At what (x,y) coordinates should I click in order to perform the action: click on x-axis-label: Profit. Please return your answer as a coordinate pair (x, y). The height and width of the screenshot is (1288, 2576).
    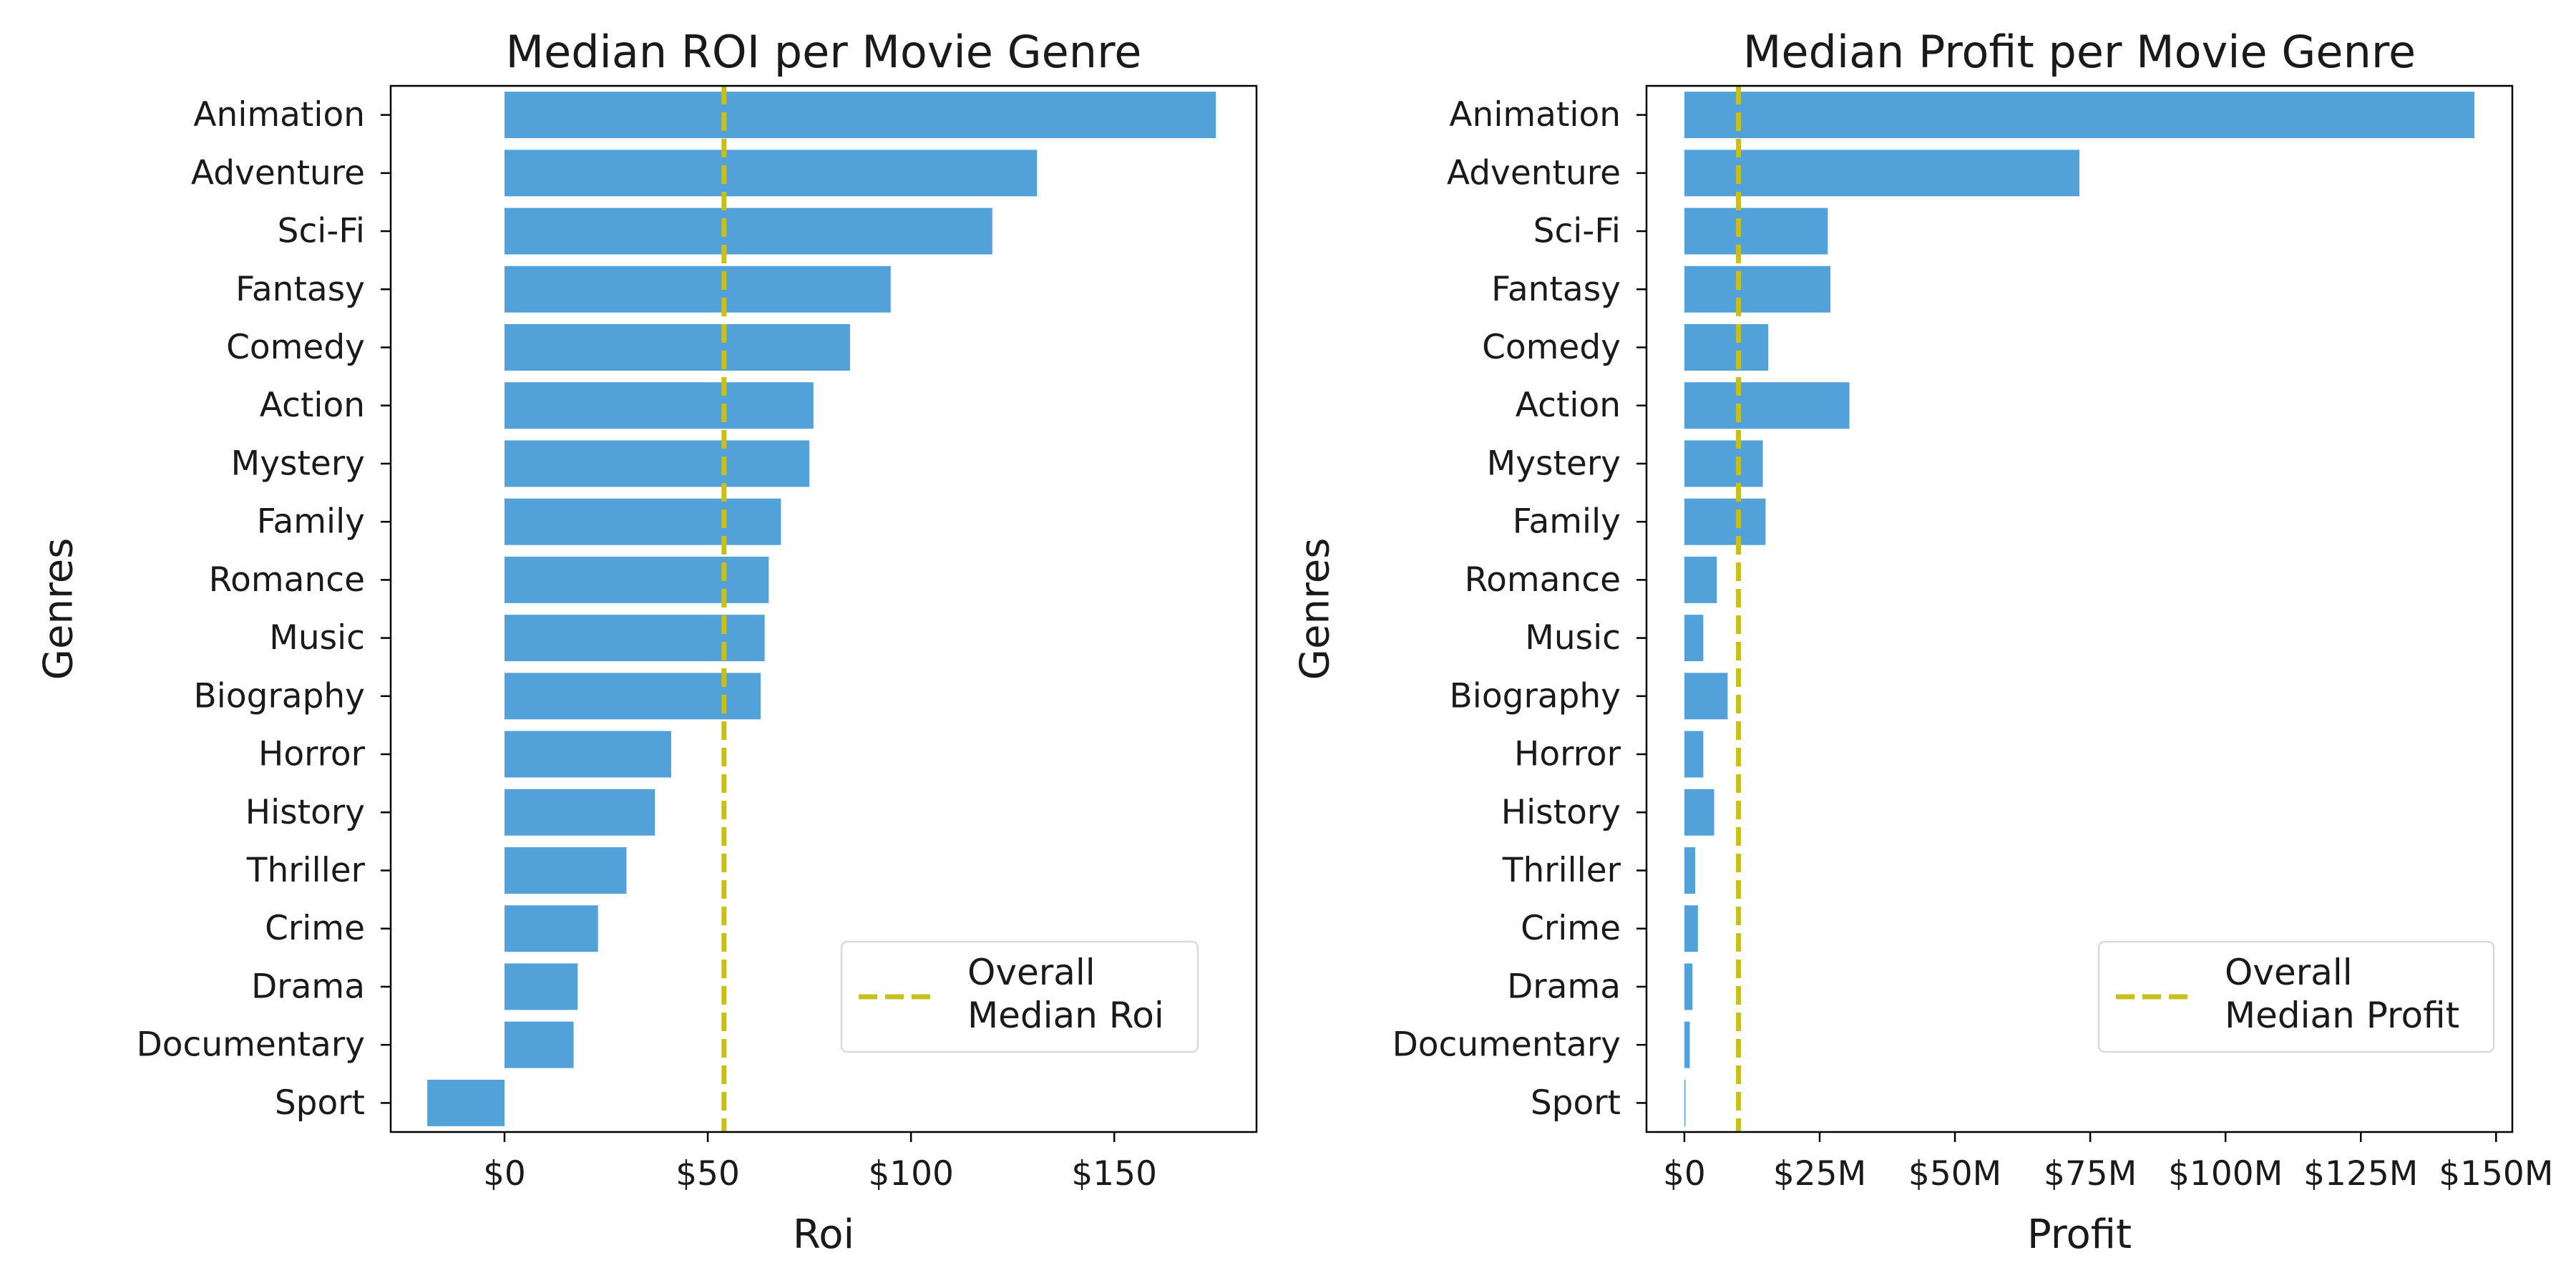
    Looking at the image, I should click on (2079, 1234).